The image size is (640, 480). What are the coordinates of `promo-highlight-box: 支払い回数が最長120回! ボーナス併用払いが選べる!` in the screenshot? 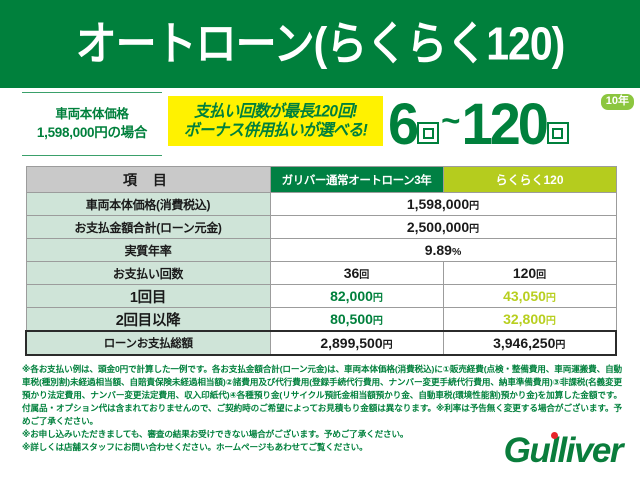 It's located at (275, 121).